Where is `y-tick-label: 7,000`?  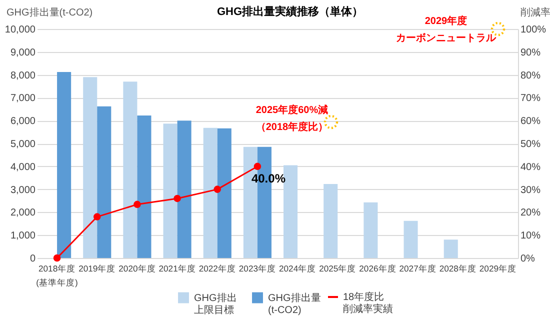
y-tick-label: 7,000 is located at coordinates (23, 98).